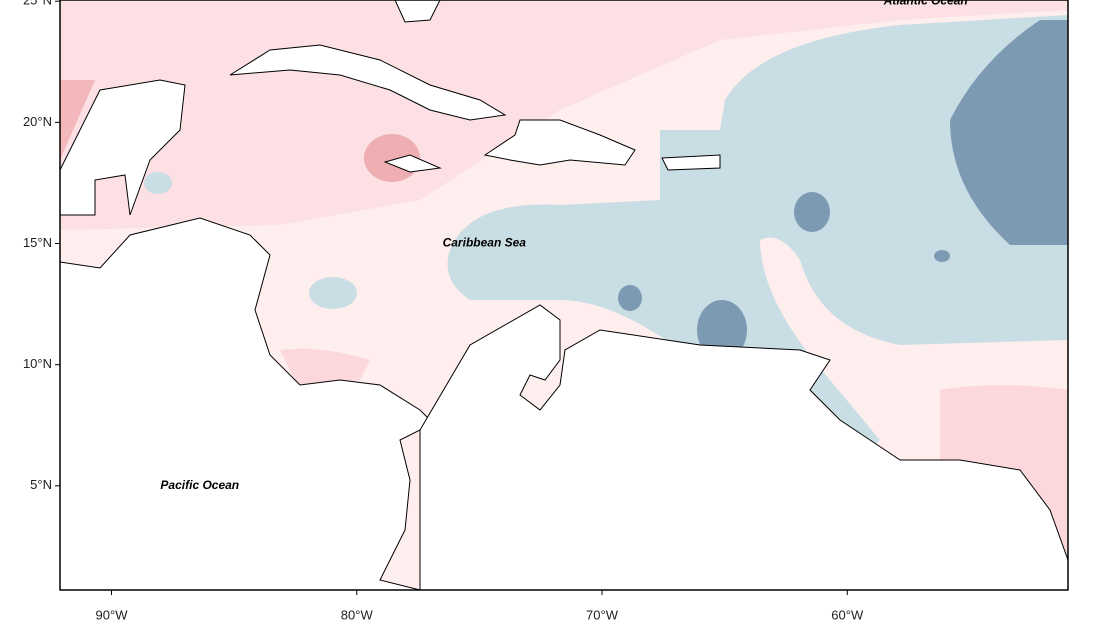 This screenshot has height=630, width=1100. What do you see at coordinates (112, 614) in the screenshot?
I see `lon-tick-label: 90°W` at bounding box center [112, 614].